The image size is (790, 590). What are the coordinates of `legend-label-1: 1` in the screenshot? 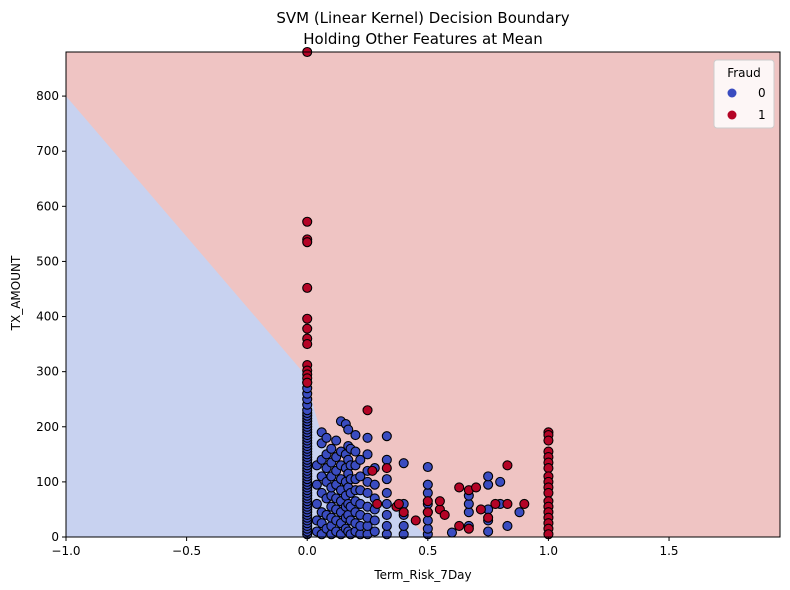 It's located at (762, 115).